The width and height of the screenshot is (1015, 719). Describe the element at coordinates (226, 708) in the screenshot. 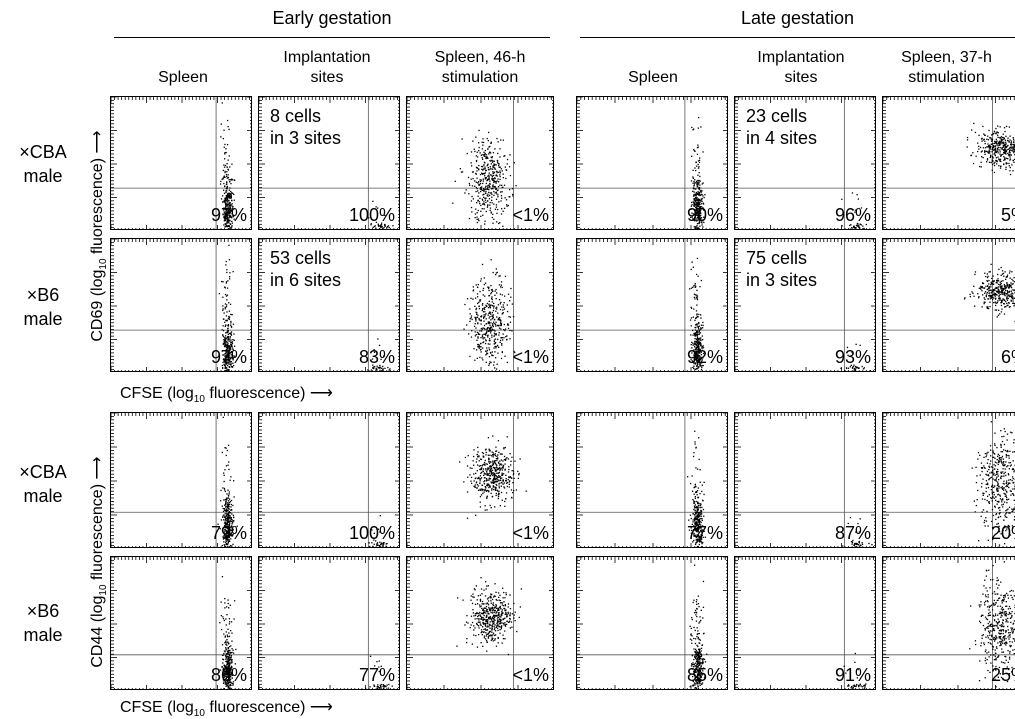

I see `x-axis-title-bottom: CFSE (log10 fluorescence) ⟶` at that location.